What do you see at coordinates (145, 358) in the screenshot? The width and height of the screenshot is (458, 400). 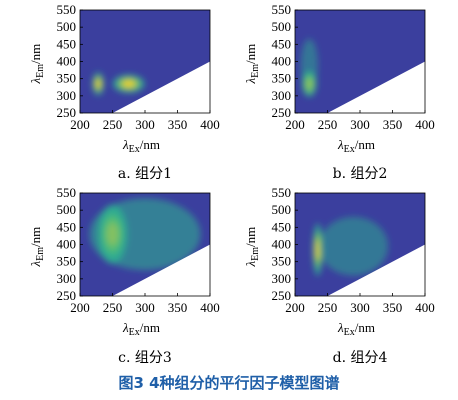 I see `panel-c-caption: c. 组分3` at bounding box center [145, 358].